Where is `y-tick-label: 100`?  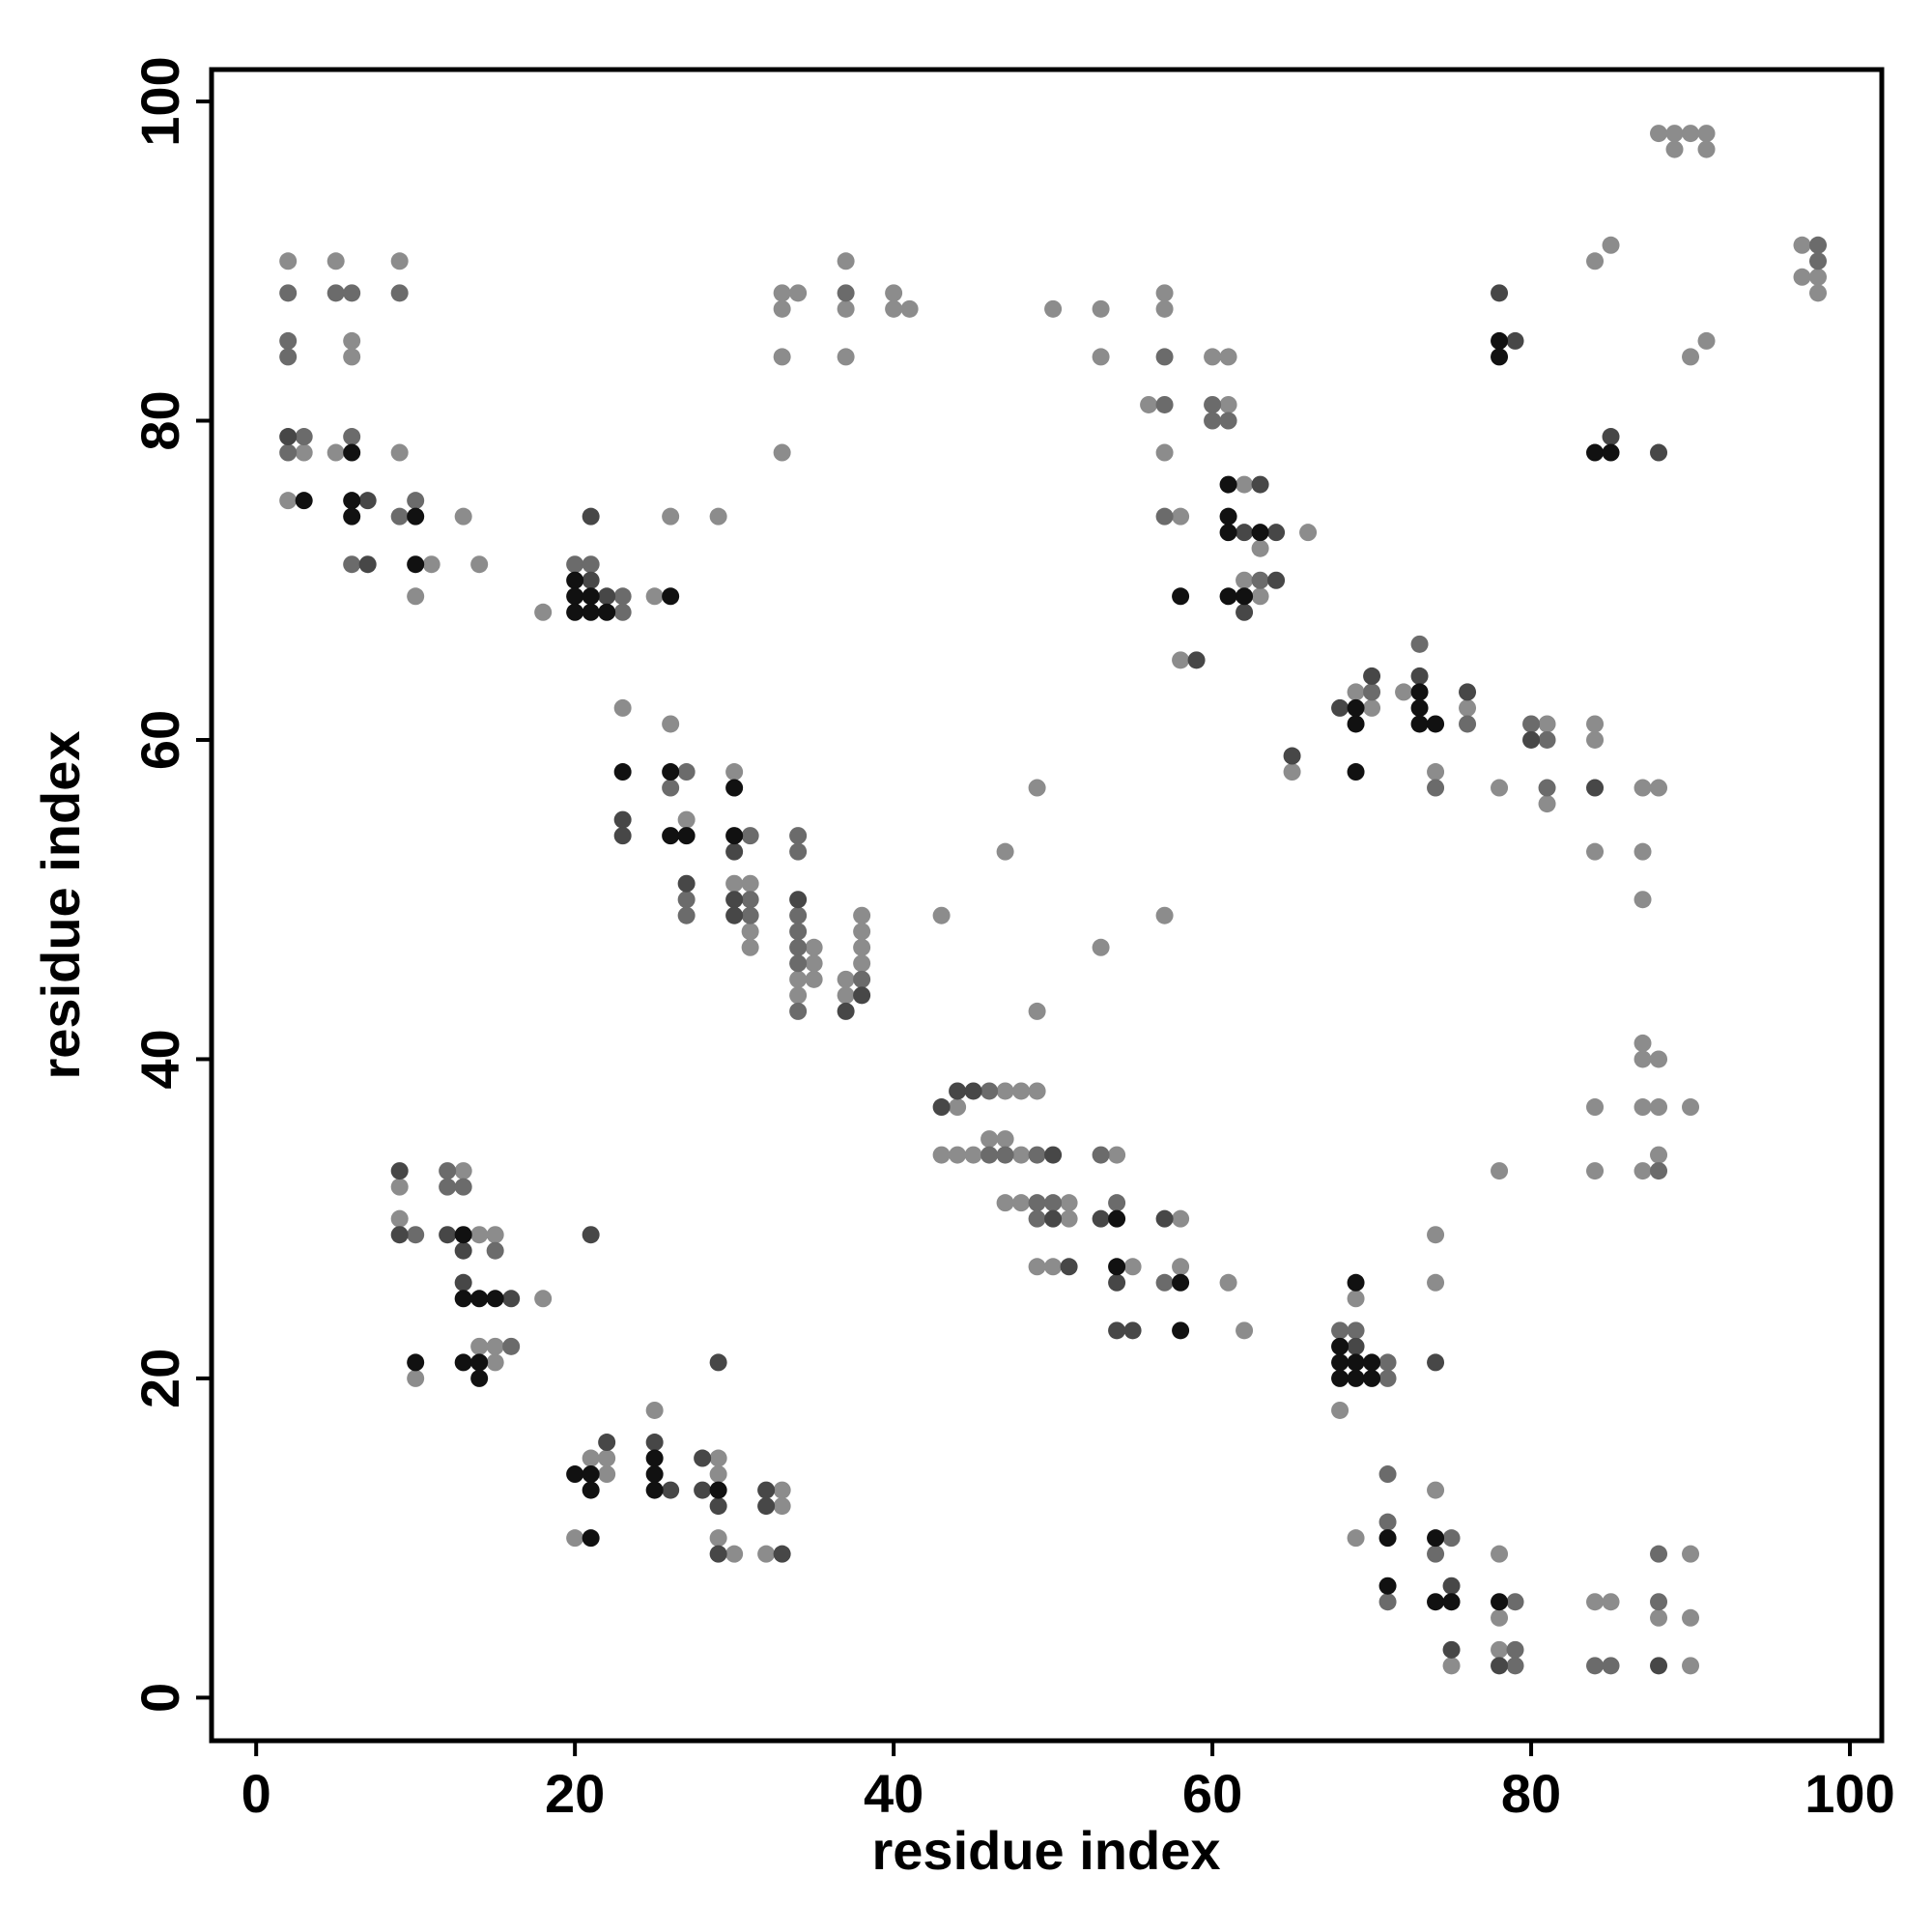
y-tick-label: 100 is located at coordinates (159, 101).